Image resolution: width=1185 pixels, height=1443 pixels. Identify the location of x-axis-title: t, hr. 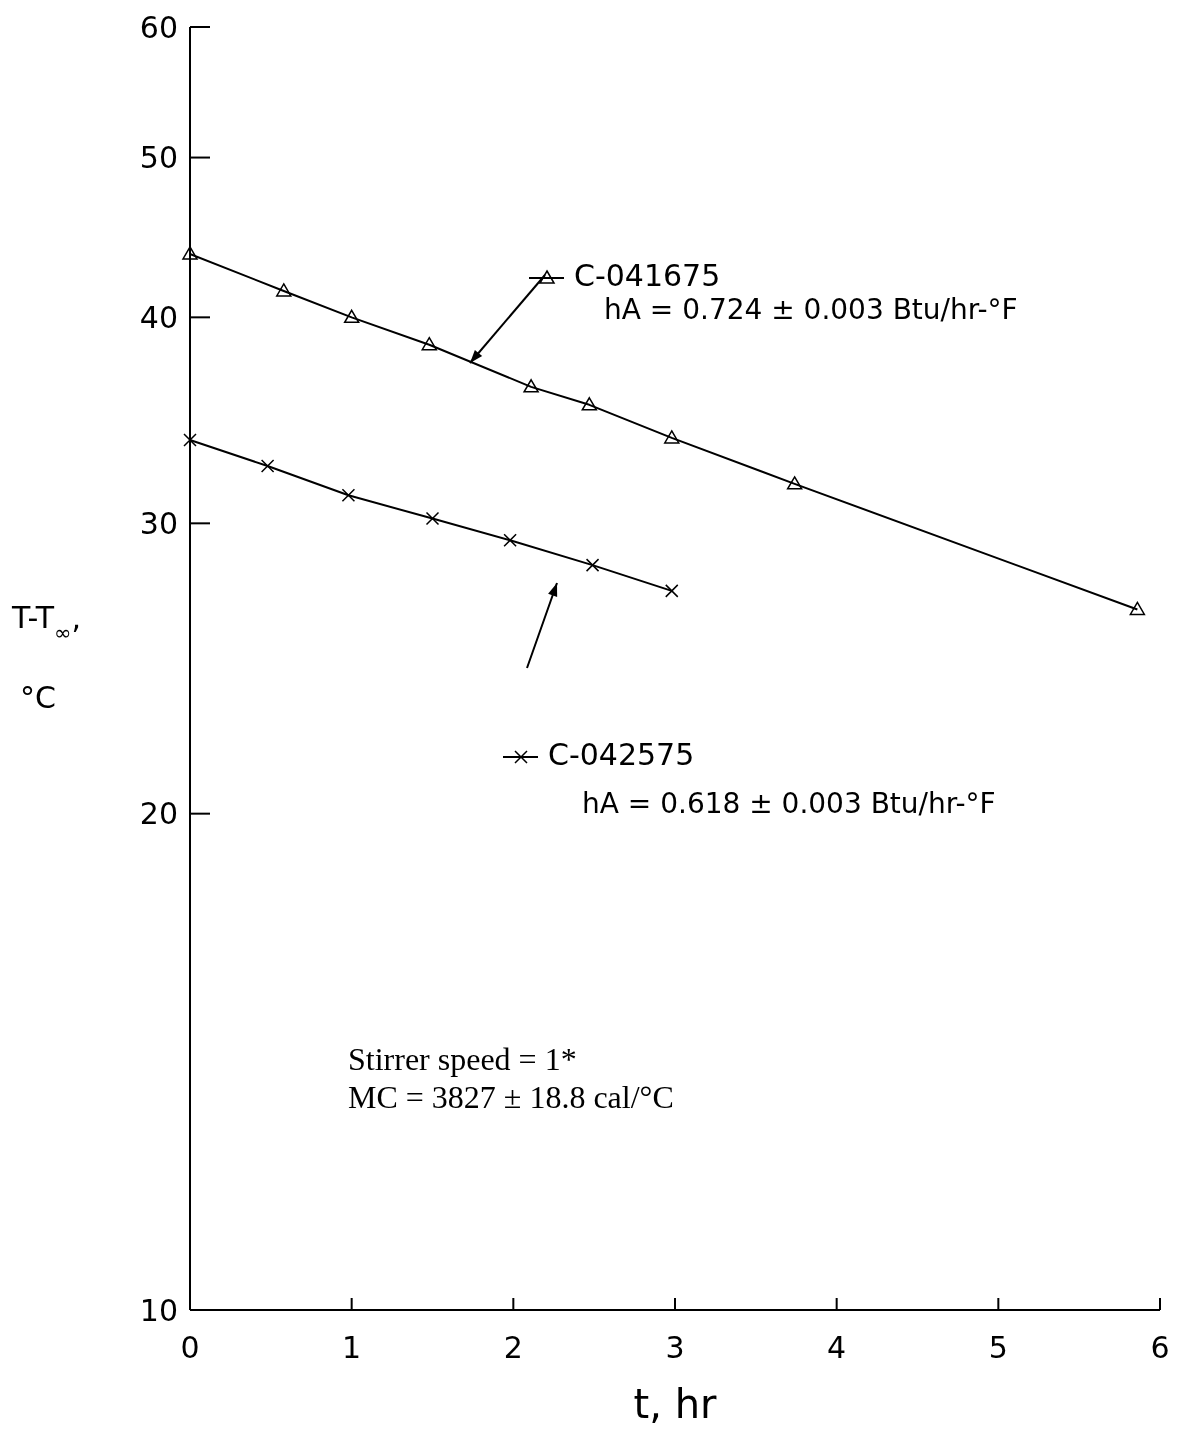
(675, 1404).